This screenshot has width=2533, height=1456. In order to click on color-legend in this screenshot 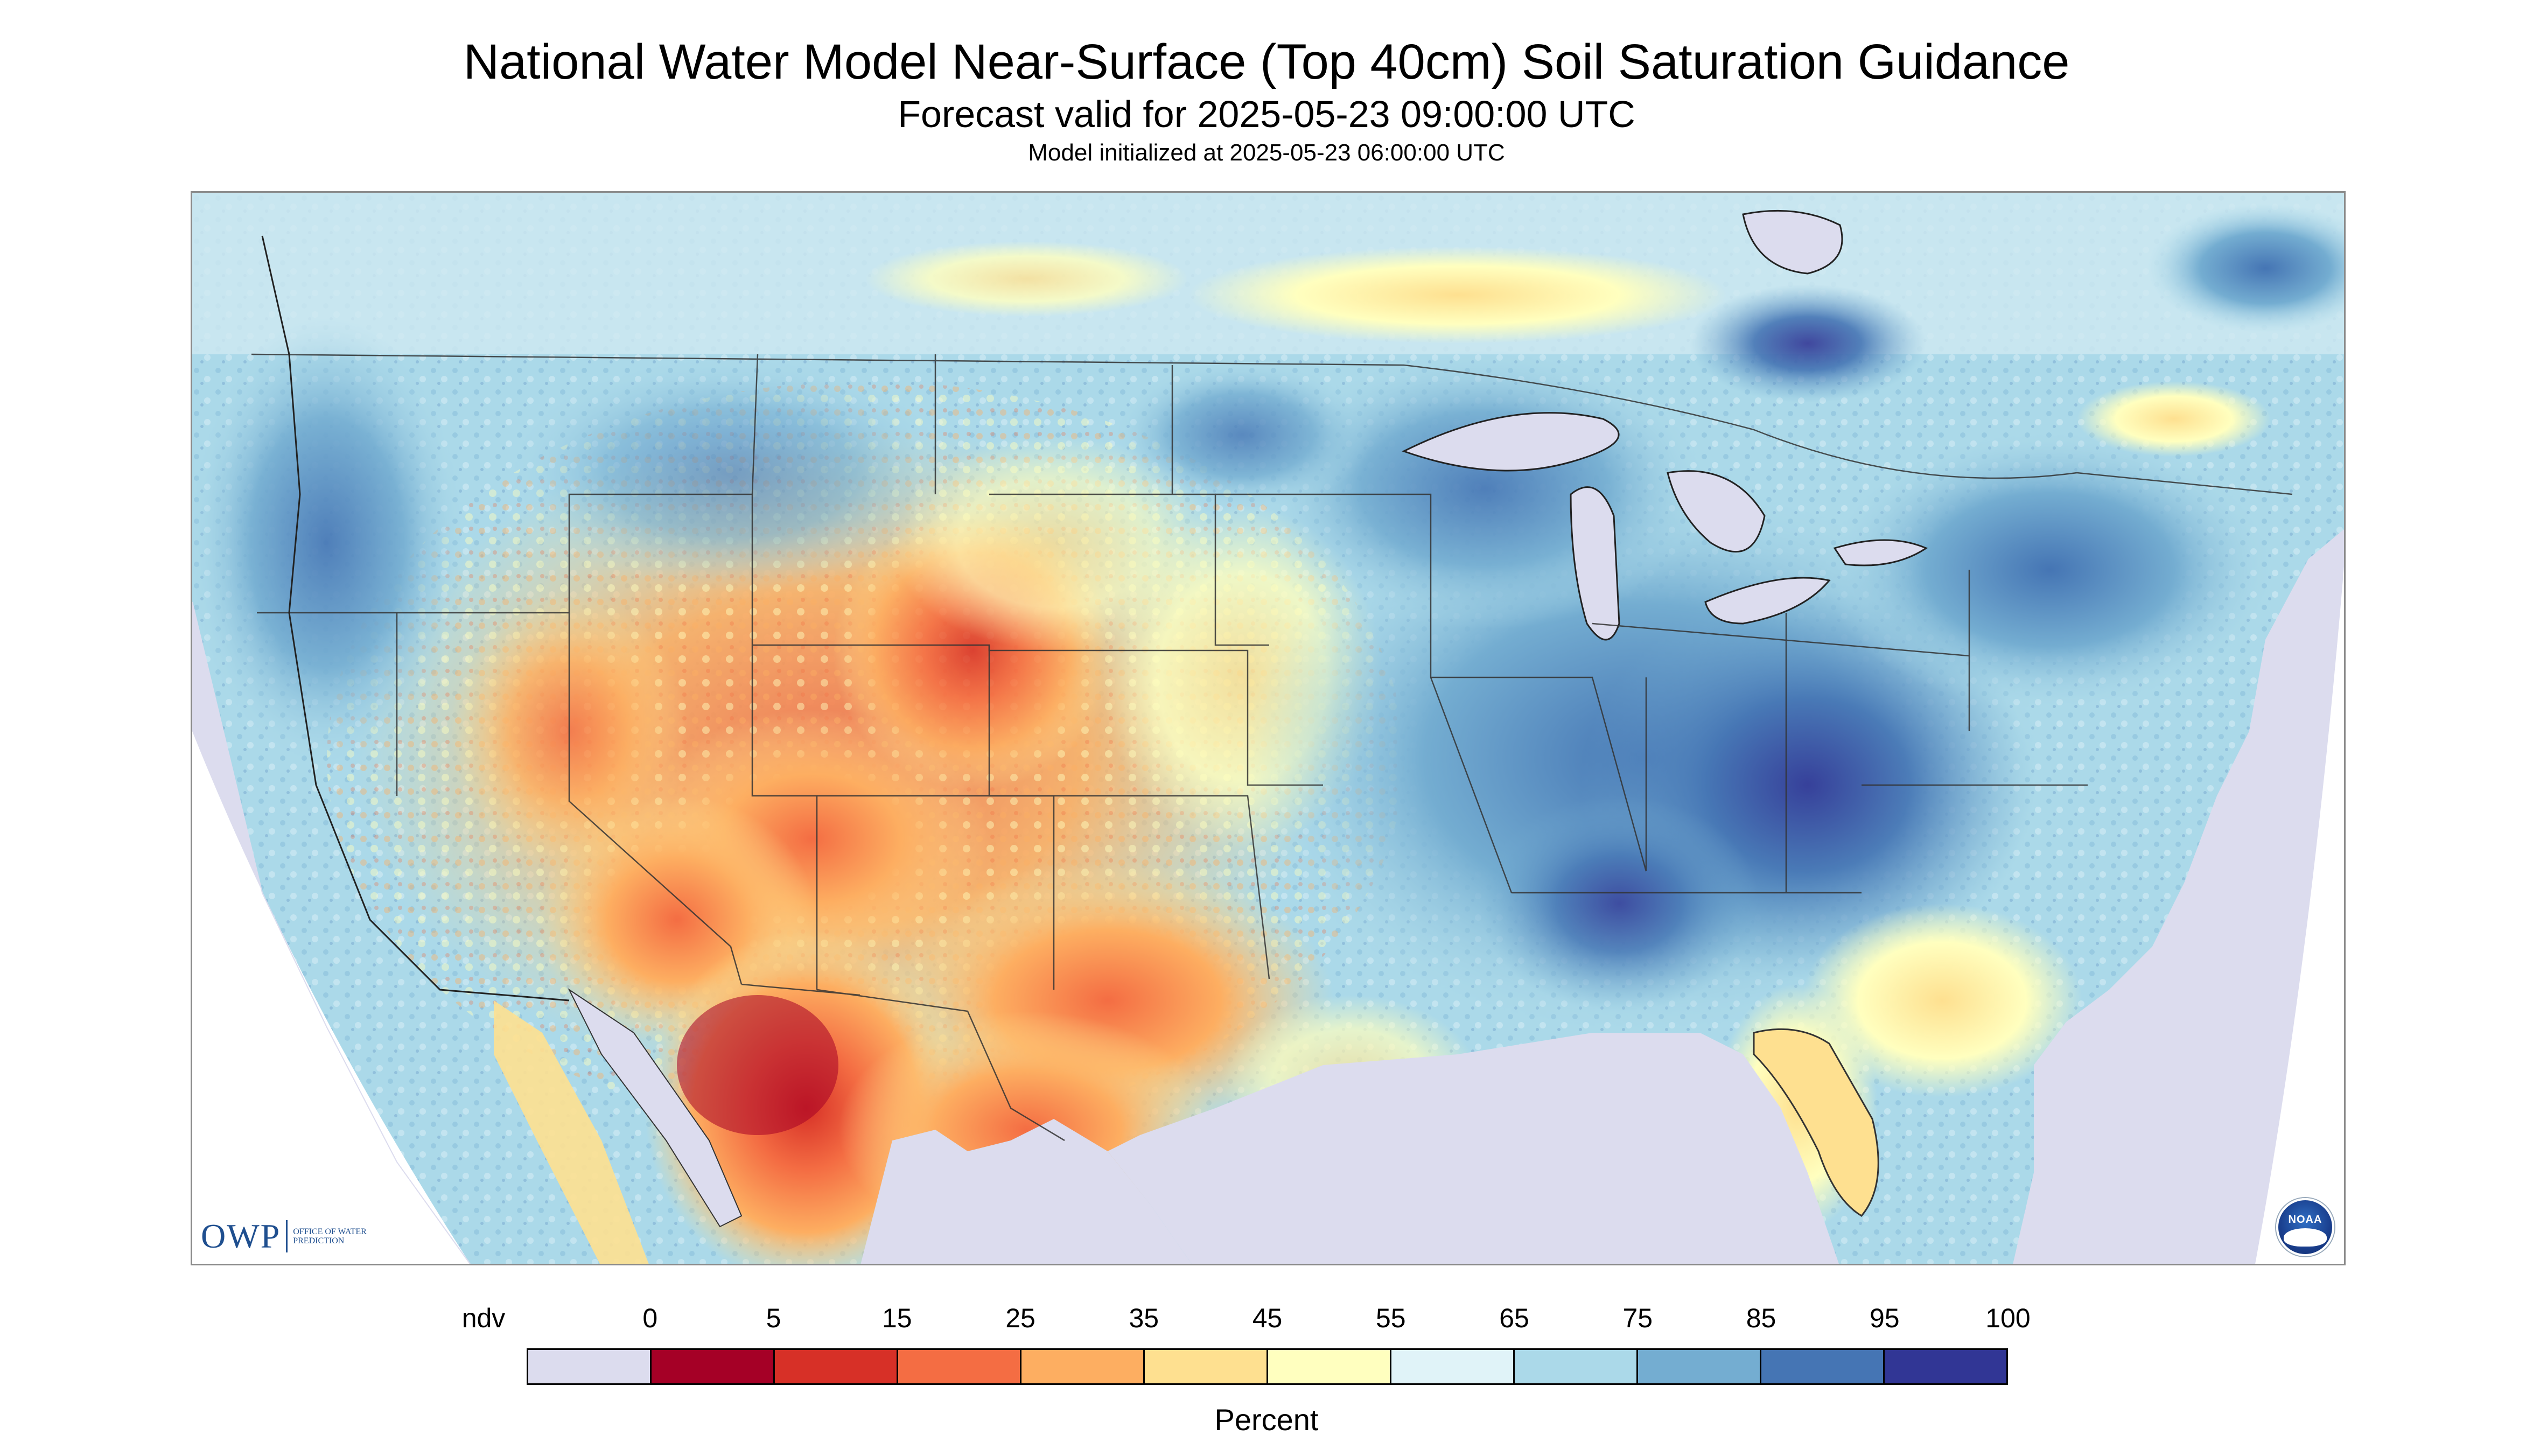, I will do `click(1267, 1366)`.